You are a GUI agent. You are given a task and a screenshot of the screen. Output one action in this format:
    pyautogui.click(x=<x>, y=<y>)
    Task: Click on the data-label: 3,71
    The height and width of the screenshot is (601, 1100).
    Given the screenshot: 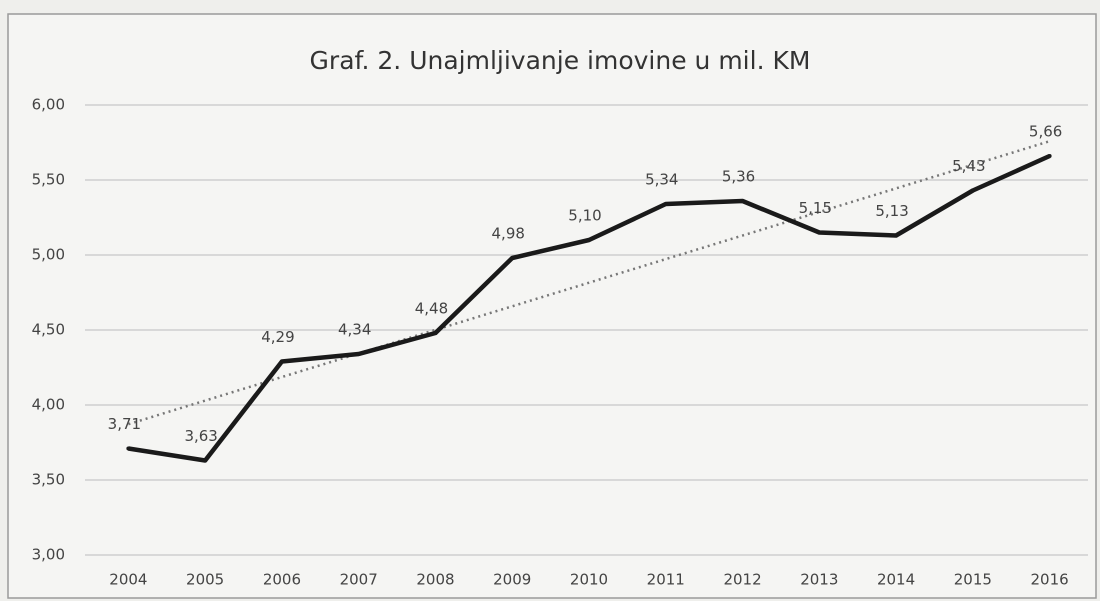 What is the action you would take?
    pyautogui.click(x=124, y=424)
    